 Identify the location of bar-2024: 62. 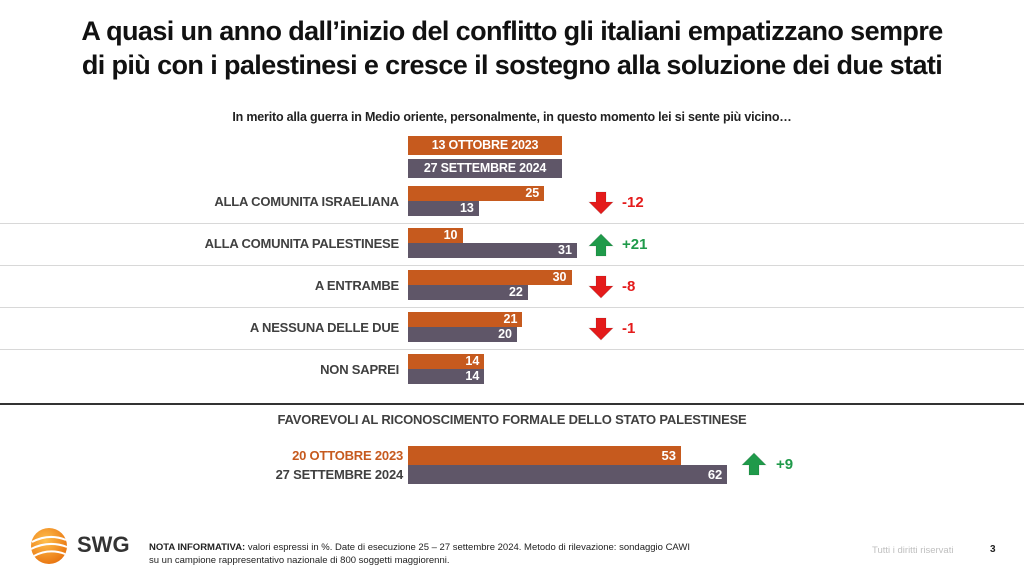
(568, 474).